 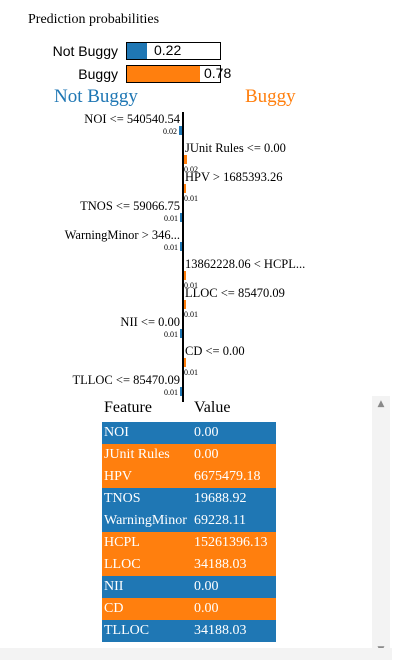 What do you see at coordinates (189, 499) in the screenshot?
I see `table-row: TNOS 19688.92` at bounding box center [189, 499].